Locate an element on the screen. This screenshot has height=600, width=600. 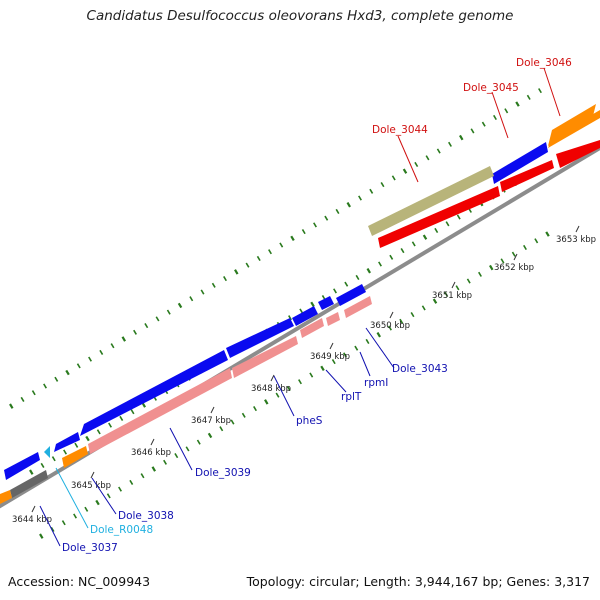
gene-label-dole-3046: Dole_3046 is located at coordinates (544, 63).